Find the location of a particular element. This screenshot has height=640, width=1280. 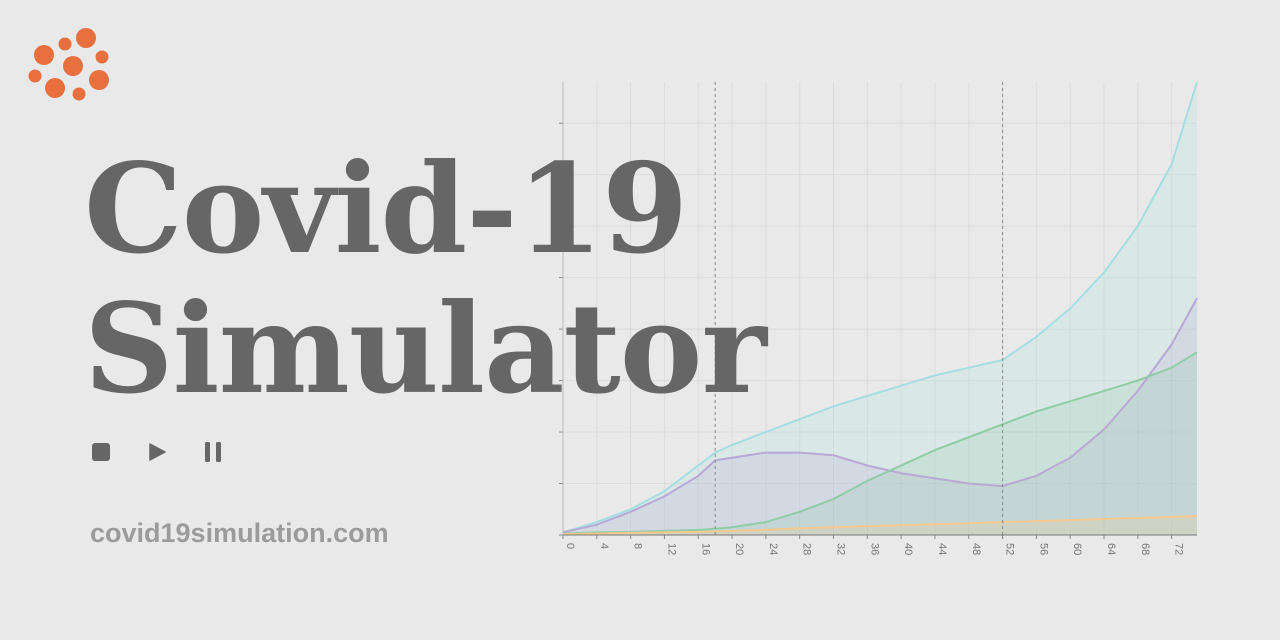

x-tick-label: 68 is located at coordinates (1145, 549).